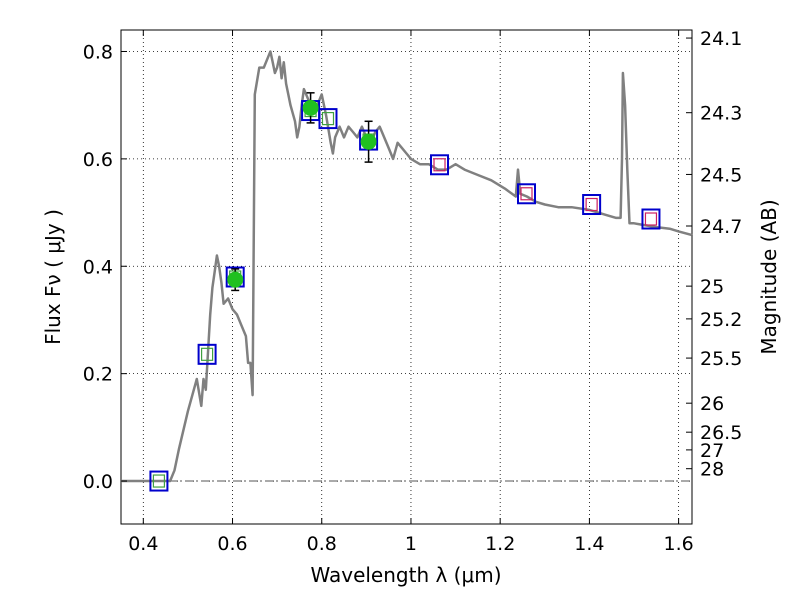  What do you see at coordinates (721, 175) in the screenshot?
I see `mag-tick-label: 24.5` at bounding box center [721, 175].